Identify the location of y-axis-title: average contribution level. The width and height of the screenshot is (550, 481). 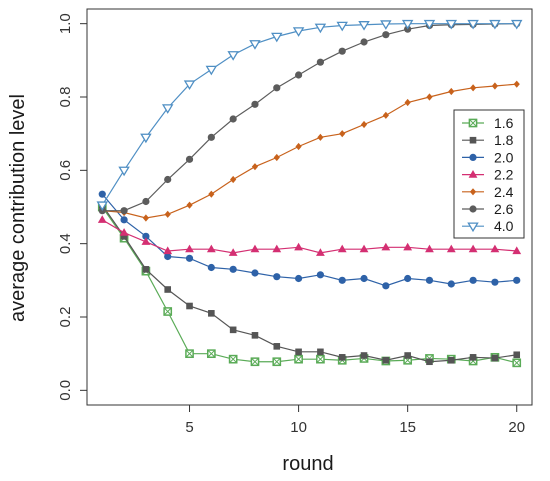
(18, 208).